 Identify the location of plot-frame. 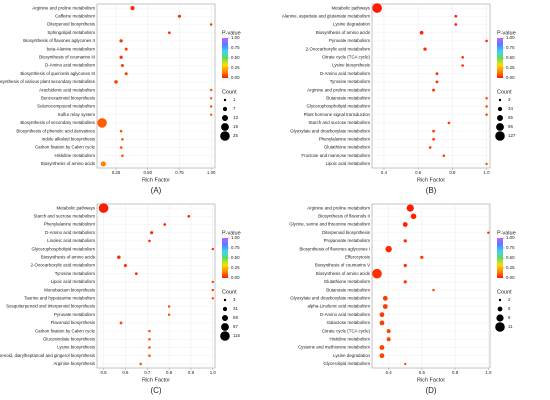
(156, 86).